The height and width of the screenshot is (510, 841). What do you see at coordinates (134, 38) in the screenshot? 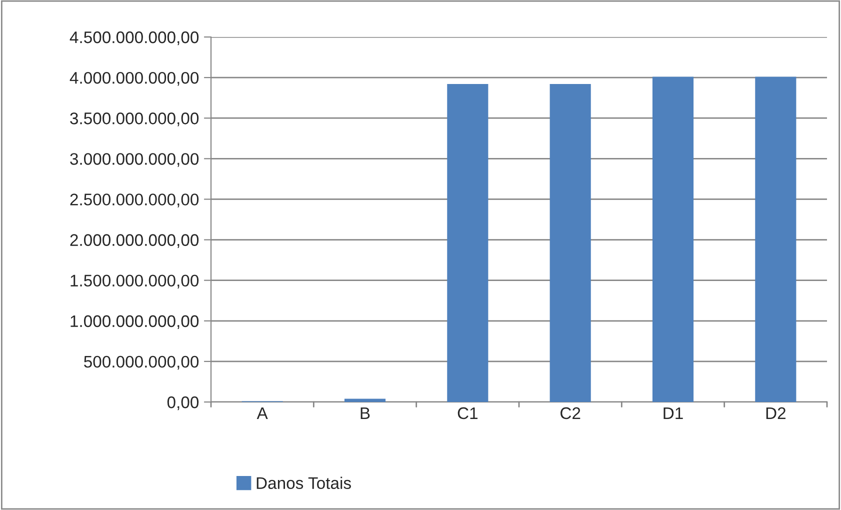
I see `y-tick-label: 4.500.000.000,00` at bounding box center [134, 38].